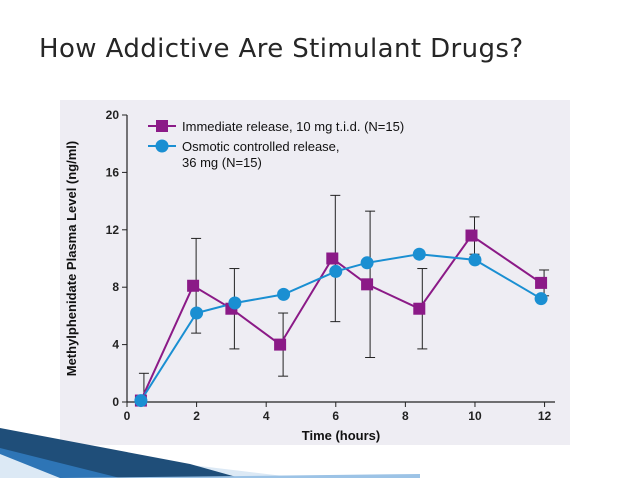  I want to click on y-tick-label: 12, so click(113, 230).